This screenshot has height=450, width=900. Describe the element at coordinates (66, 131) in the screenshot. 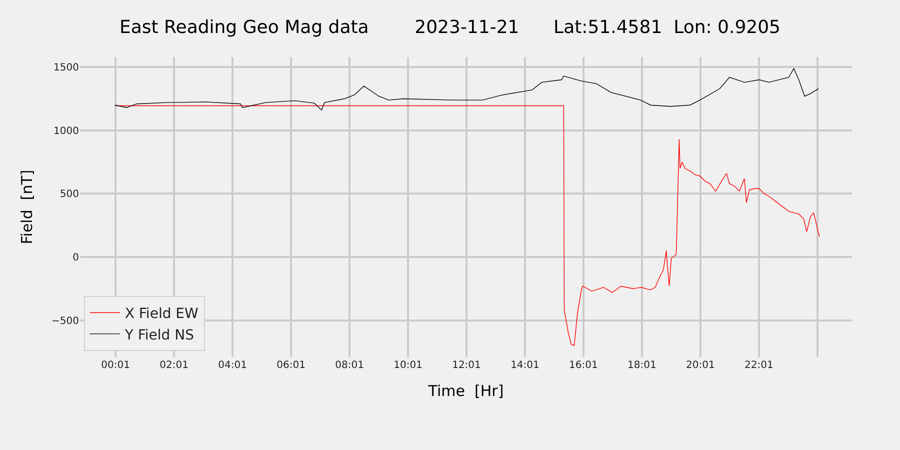

I see `y-tick-label: 1000` at that location.